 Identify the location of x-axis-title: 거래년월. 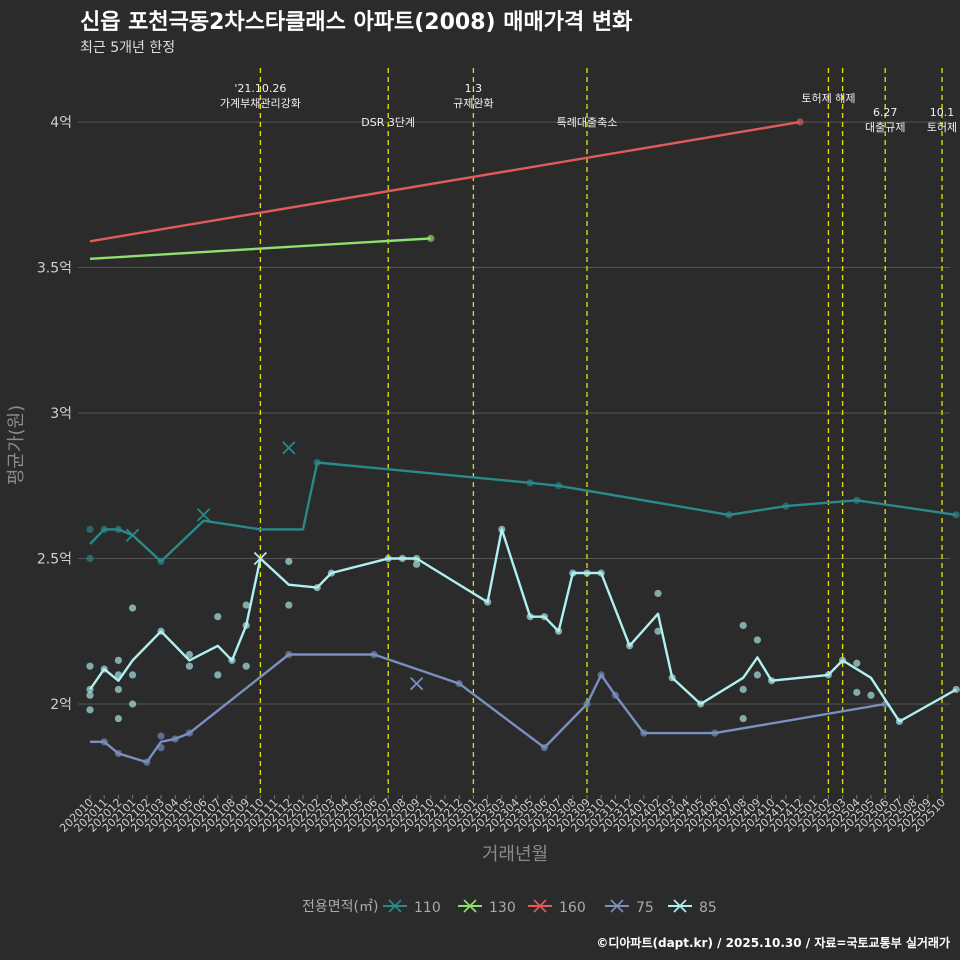
(515, 854).